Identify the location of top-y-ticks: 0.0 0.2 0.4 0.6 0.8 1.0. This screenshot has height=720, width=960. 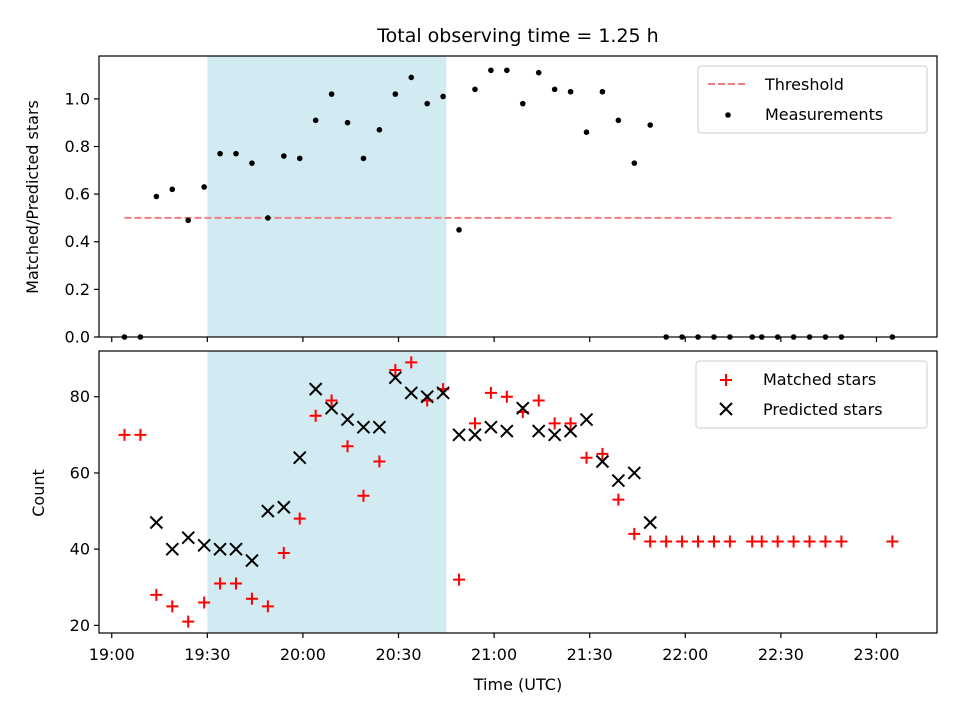
(82, 218).